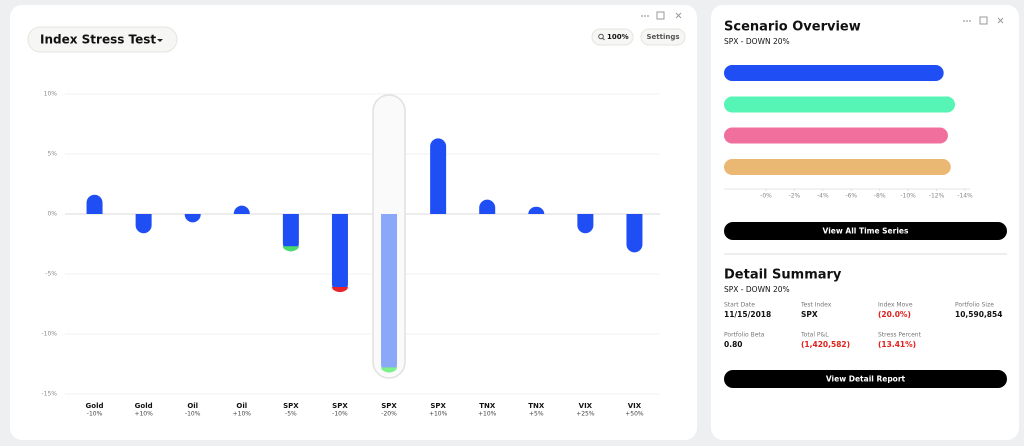 The width and height of the screenshot is (1024, 446). I want to click on field-value: 10,590,854, so click(978, 314).